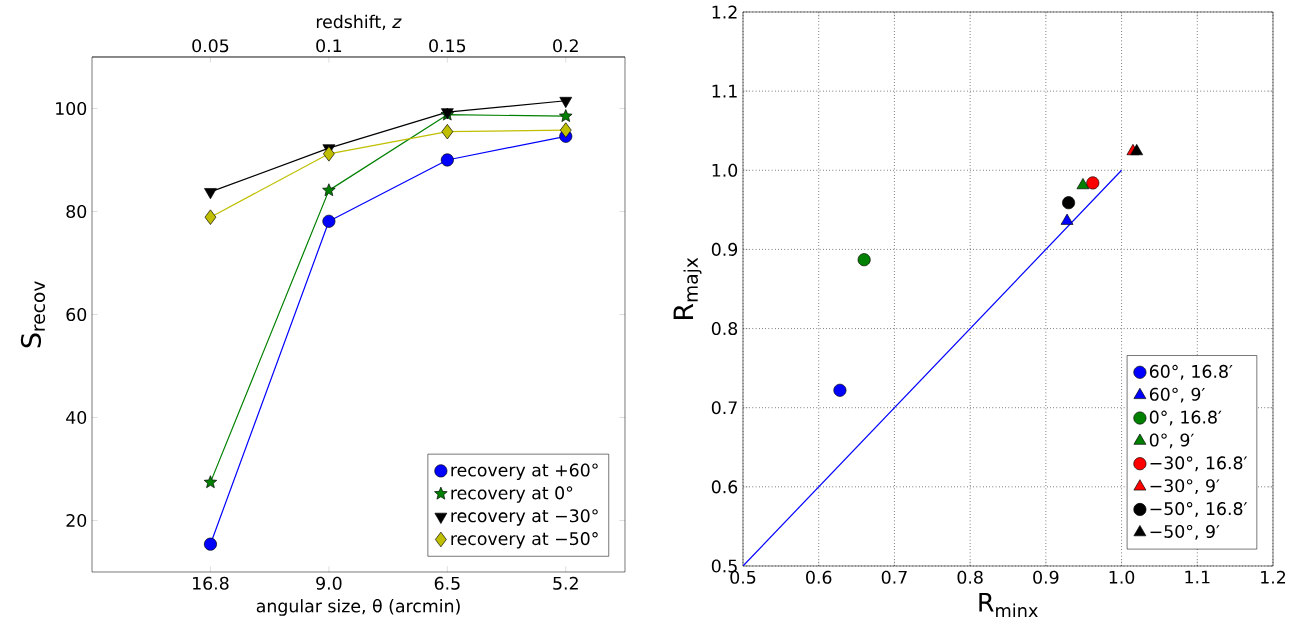 The image size is (1315, 639). Describe the element at coordinates (894, 577) in the screenshot. I see `x-tick-label: 0.7` at that location.